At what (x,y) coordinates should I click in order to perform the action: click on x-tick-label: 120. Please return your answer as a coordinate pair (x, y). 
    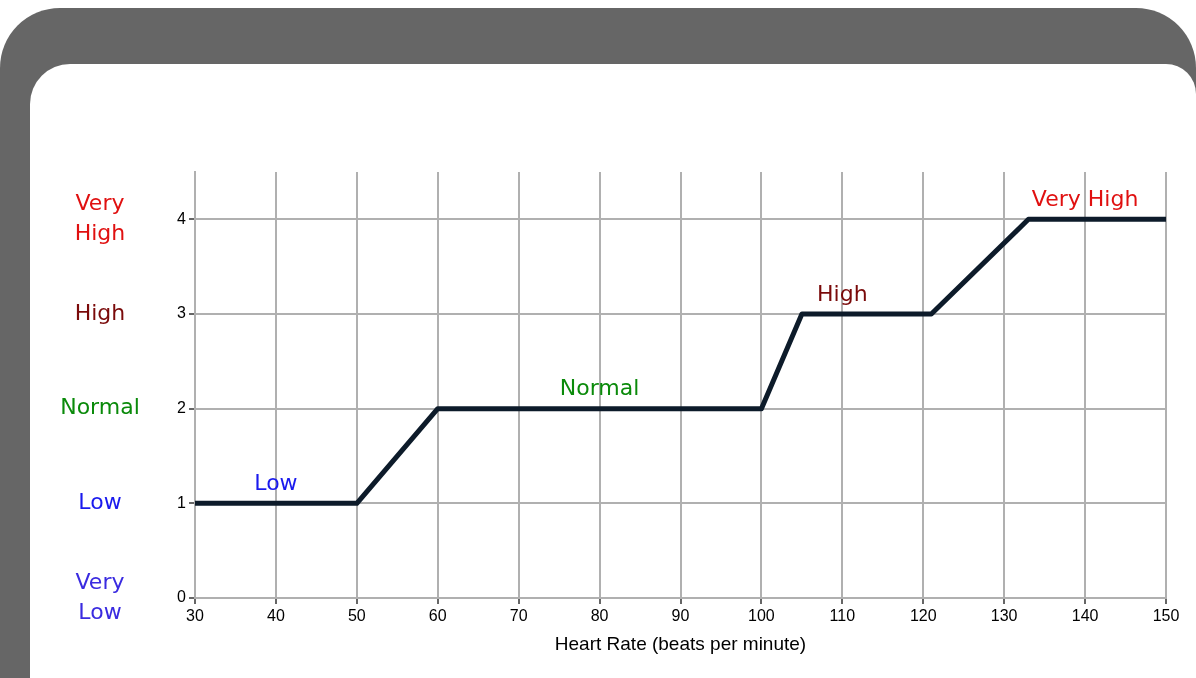
    Looking at the image, I should click on (923, 616).